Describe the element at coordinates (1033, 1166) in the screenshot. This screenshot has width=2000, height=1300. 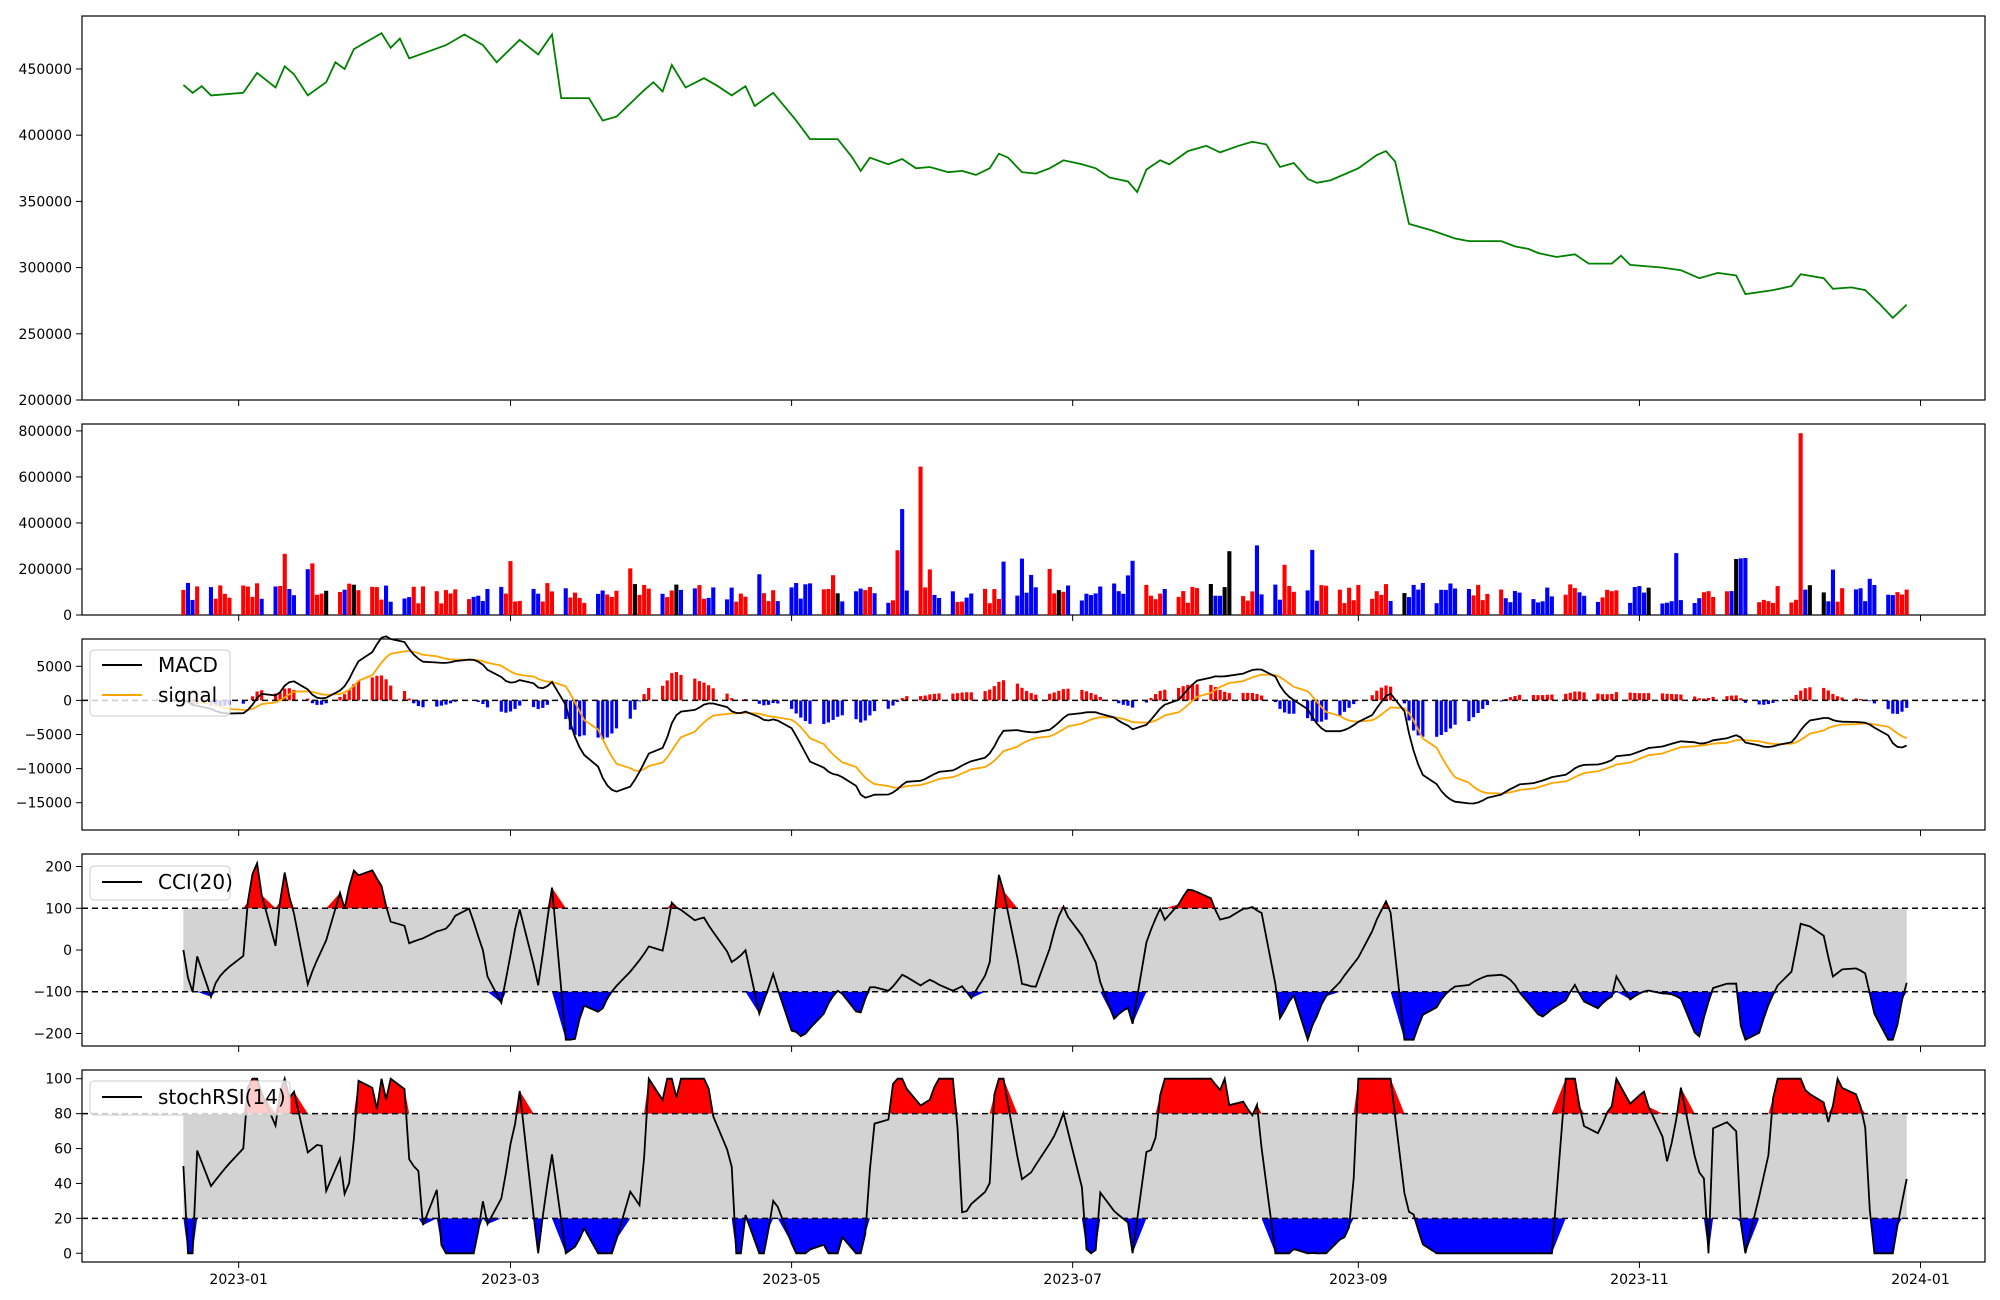
I see `panel-frame` at that location.